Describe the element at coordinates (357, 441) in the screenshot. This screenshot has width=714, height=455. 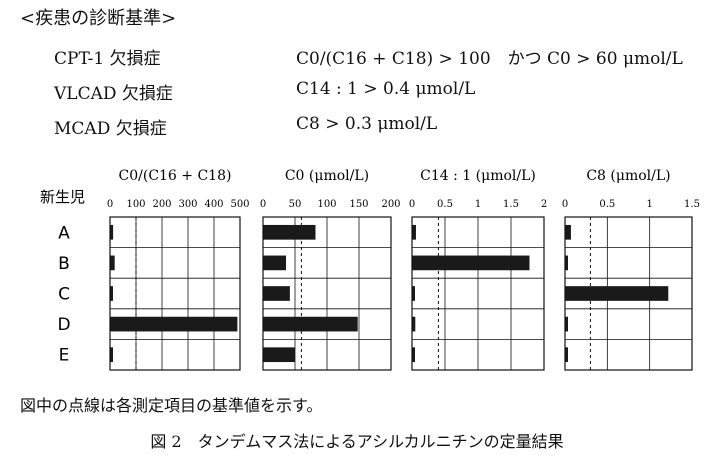
I see `figure-caption: 図 2 タンデムマス法によるアシルカルニチンの定量結果` at that location.